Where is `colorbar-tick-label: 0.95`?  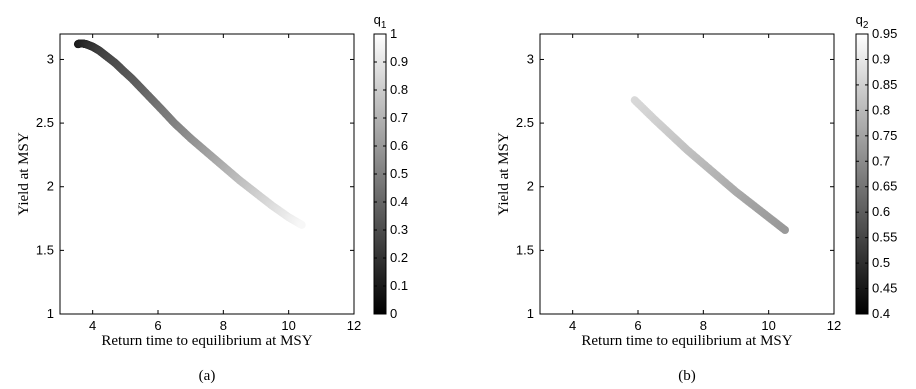 colorbar-tick-label: 0.95 is located at coordinates (884, 33).